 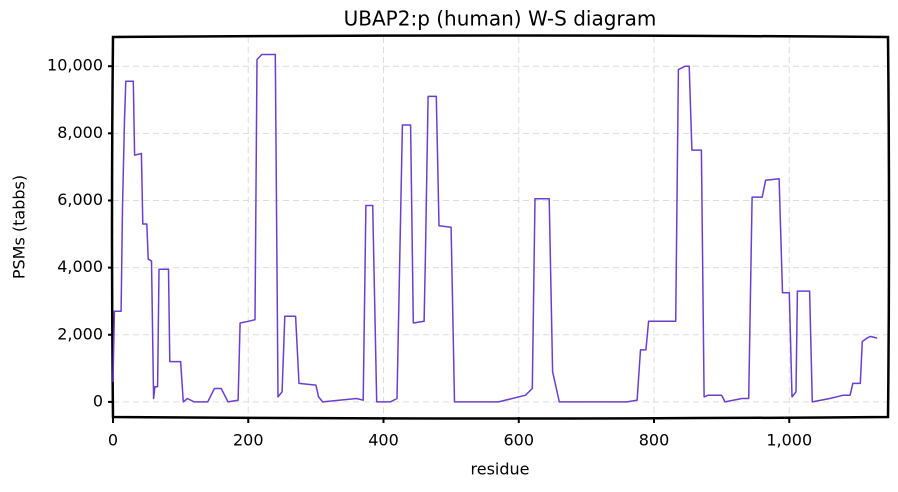 What do you see at coordinates (383, 440) in the screenshot?
I see `x-tick-label: 400` at bounding box center [383, 440].